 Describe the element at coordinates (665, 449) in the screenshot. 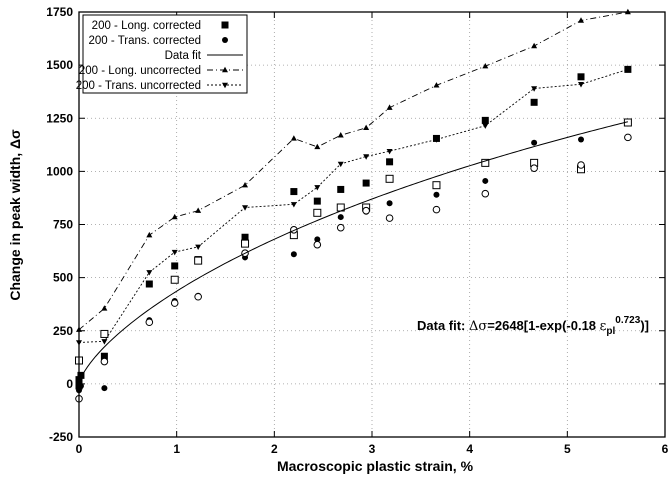

I see `x-tick-label: 6` at that location.